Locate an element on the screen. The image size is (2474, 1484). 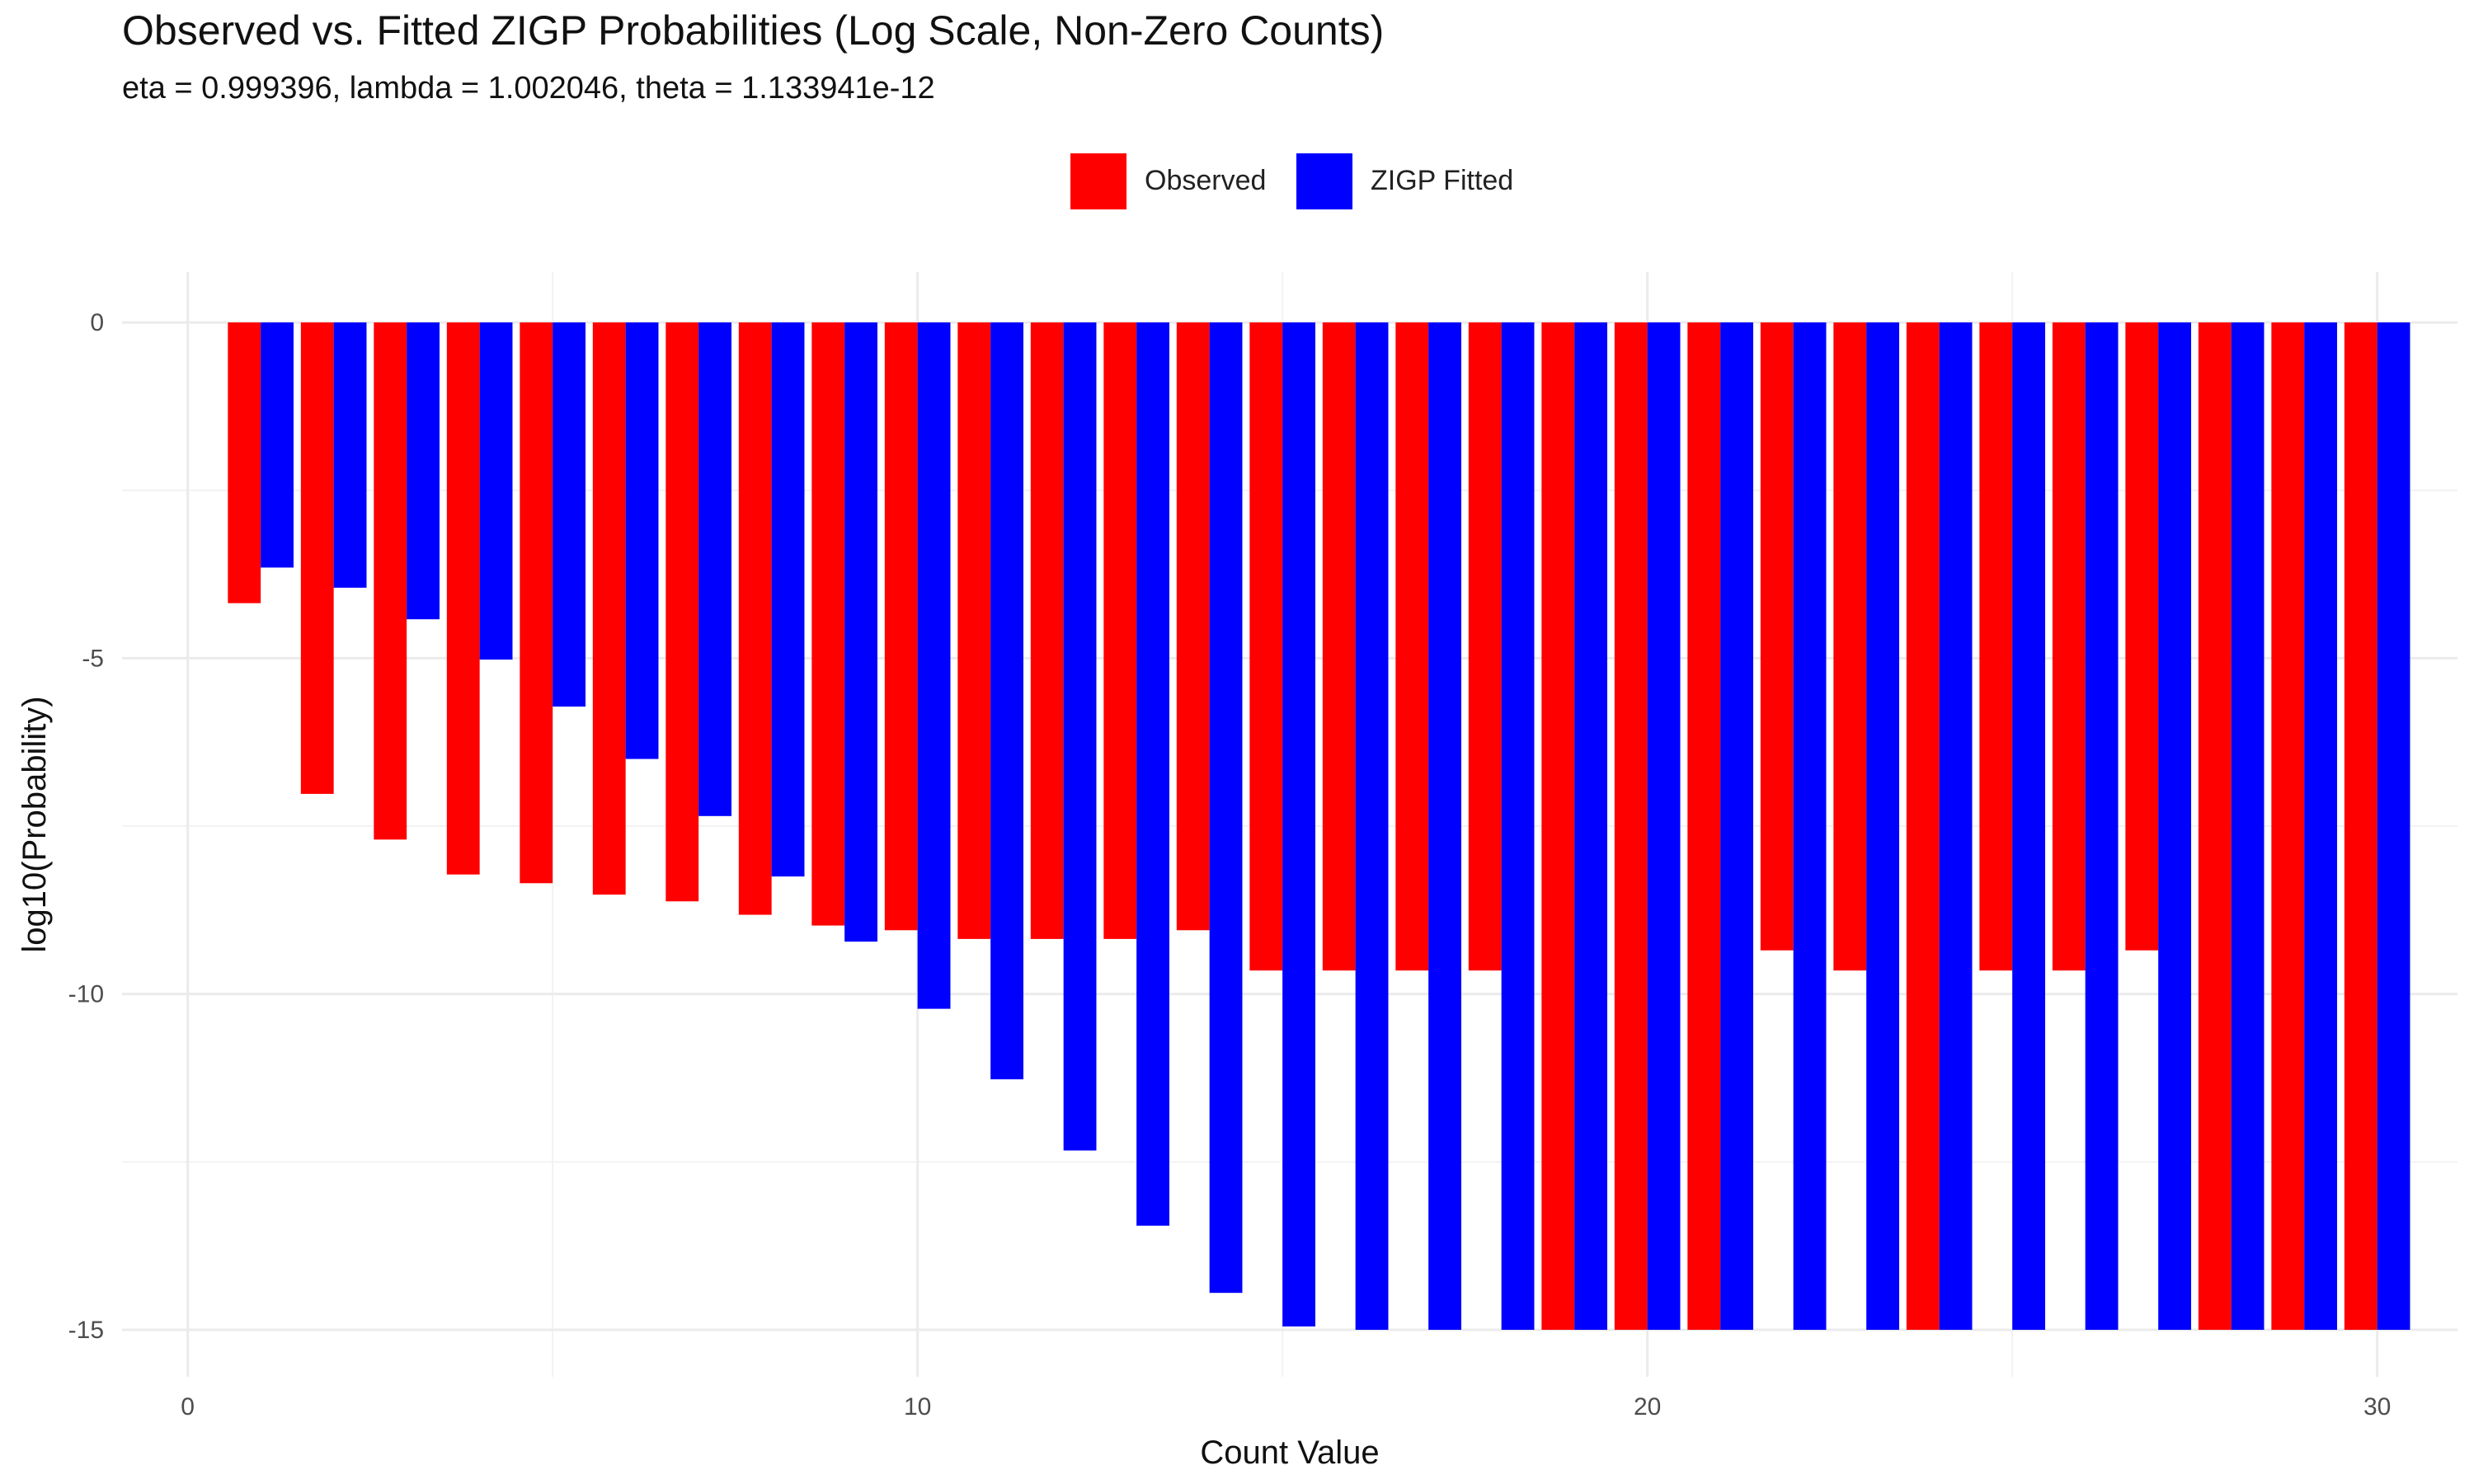
y-tick-label: -15 is located at coordinates (86, 1330).